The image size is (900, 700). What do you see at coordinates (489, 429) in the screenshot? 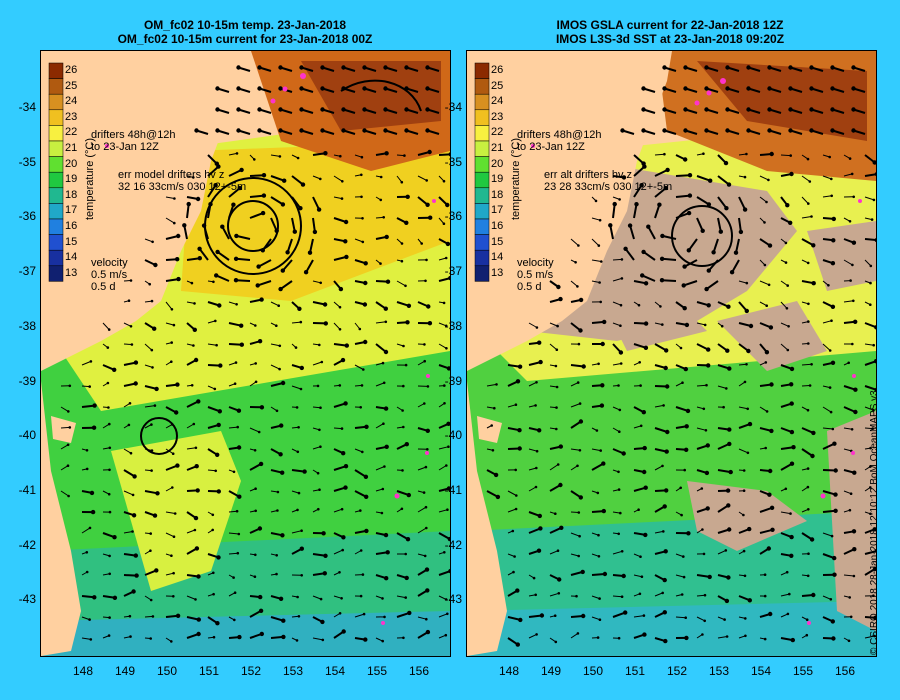
I see `land-flinders-island` at bounding box center [489, 429].